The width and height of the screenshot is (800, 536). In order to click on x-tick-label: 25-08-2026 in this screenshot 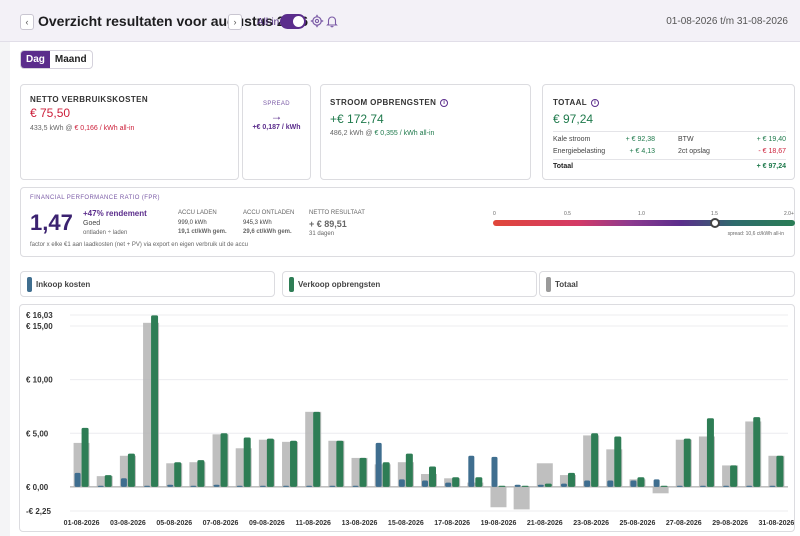, I will do `click(638, 523)`.